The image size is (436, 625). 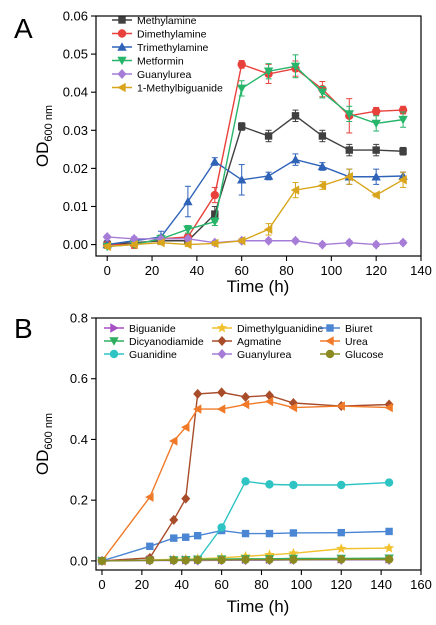 I want to click on panel-a-series-trimethylamine, so click(x=255, y=201).